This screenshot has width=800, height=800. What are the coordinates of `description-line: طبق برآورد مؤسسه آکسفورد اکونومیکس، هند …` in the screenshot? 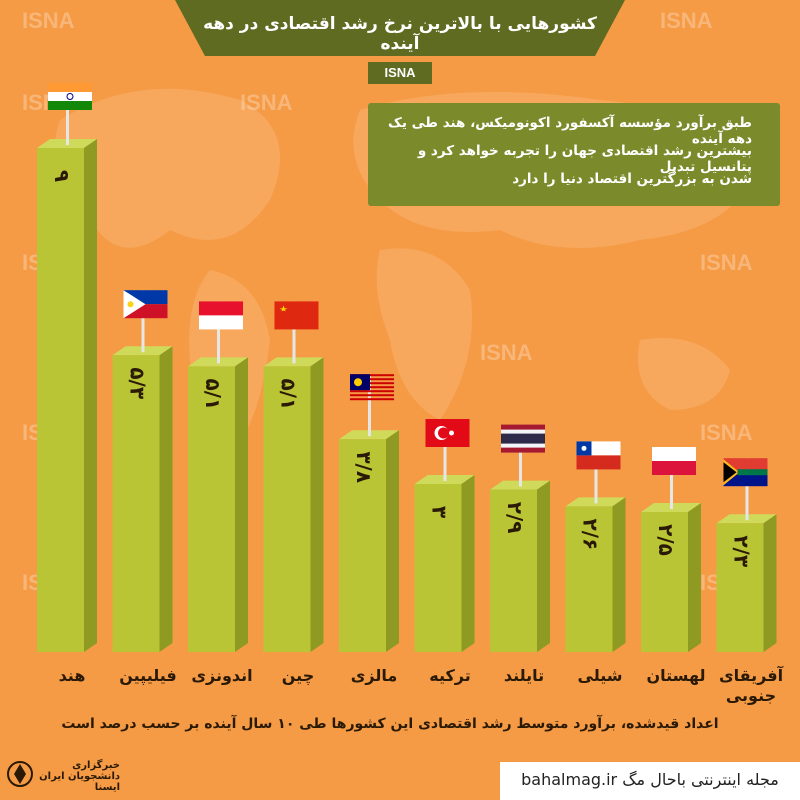 It's located at (570, 131).